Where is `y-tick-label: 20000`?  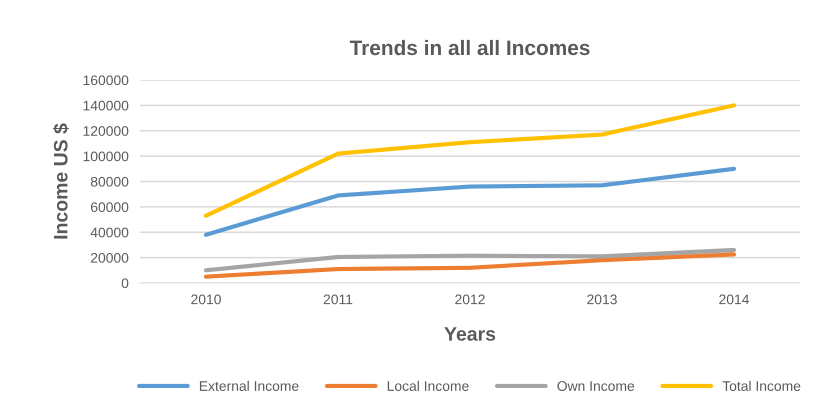
y-tick-label: 20000 is located at coordinates (109, 257).